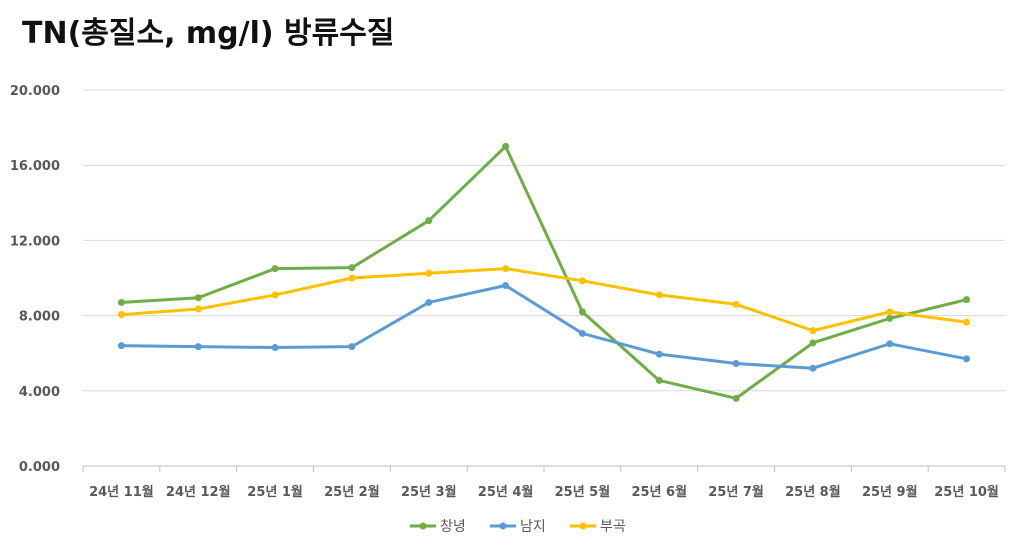 Image resolution: width=1016 pixels, height=554 pixels. I want to click on legend-item: 창녕, so click(438, 527).